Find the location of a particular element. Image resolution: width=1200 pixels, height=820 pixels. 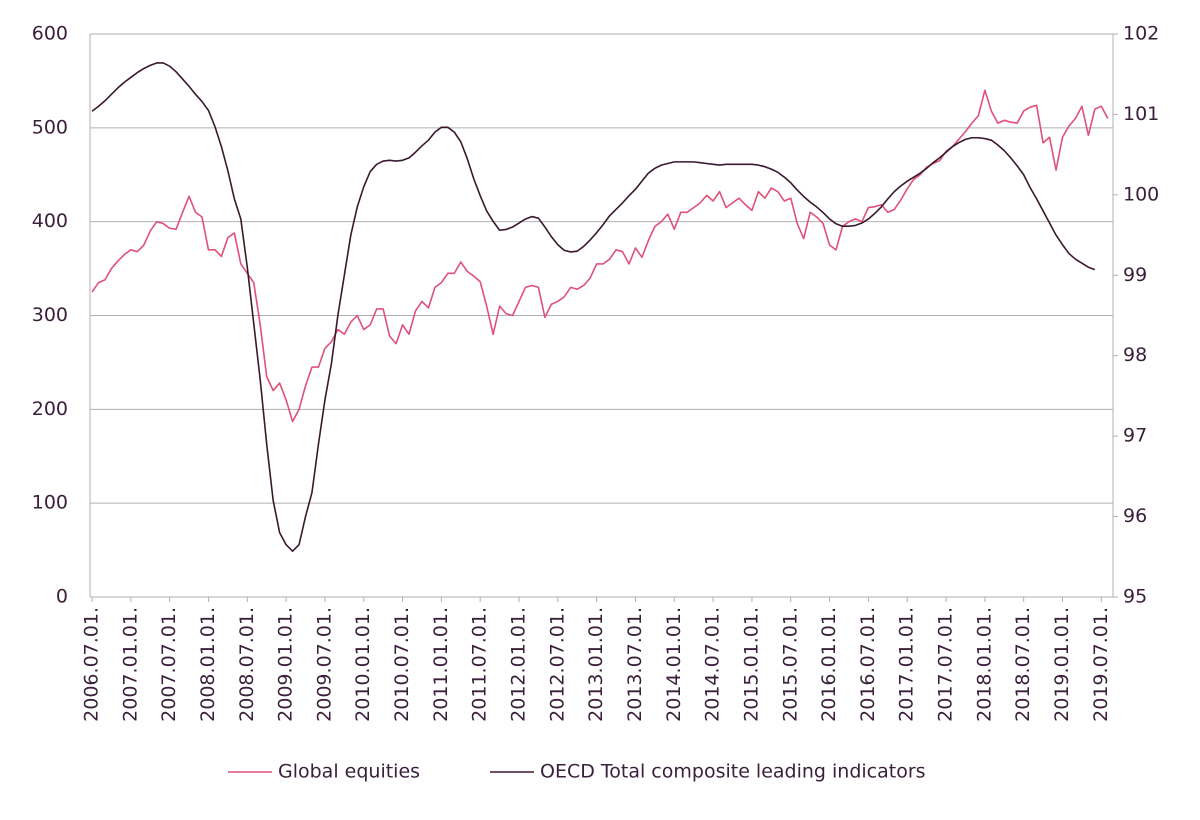

x-tick-label: 2012.01.01. is located at coordinates (519, 664).